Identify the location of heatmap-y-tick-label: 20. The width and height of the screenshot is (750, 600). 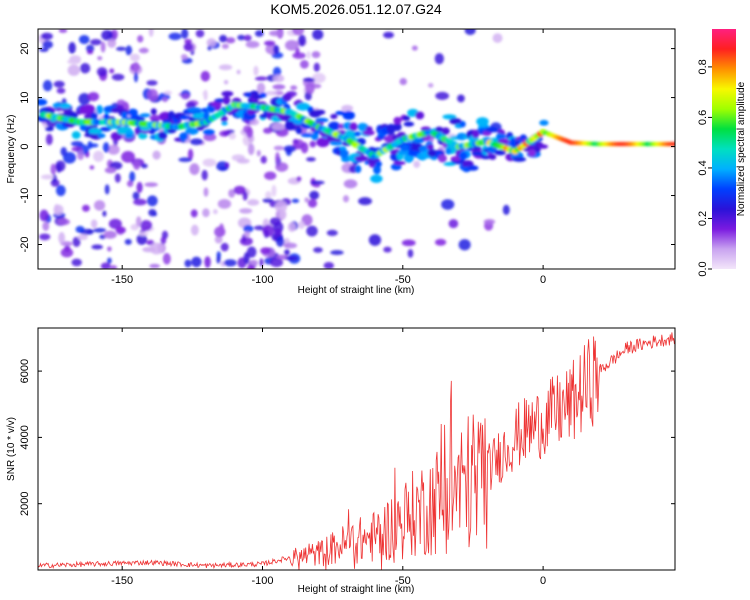
(25, 48).